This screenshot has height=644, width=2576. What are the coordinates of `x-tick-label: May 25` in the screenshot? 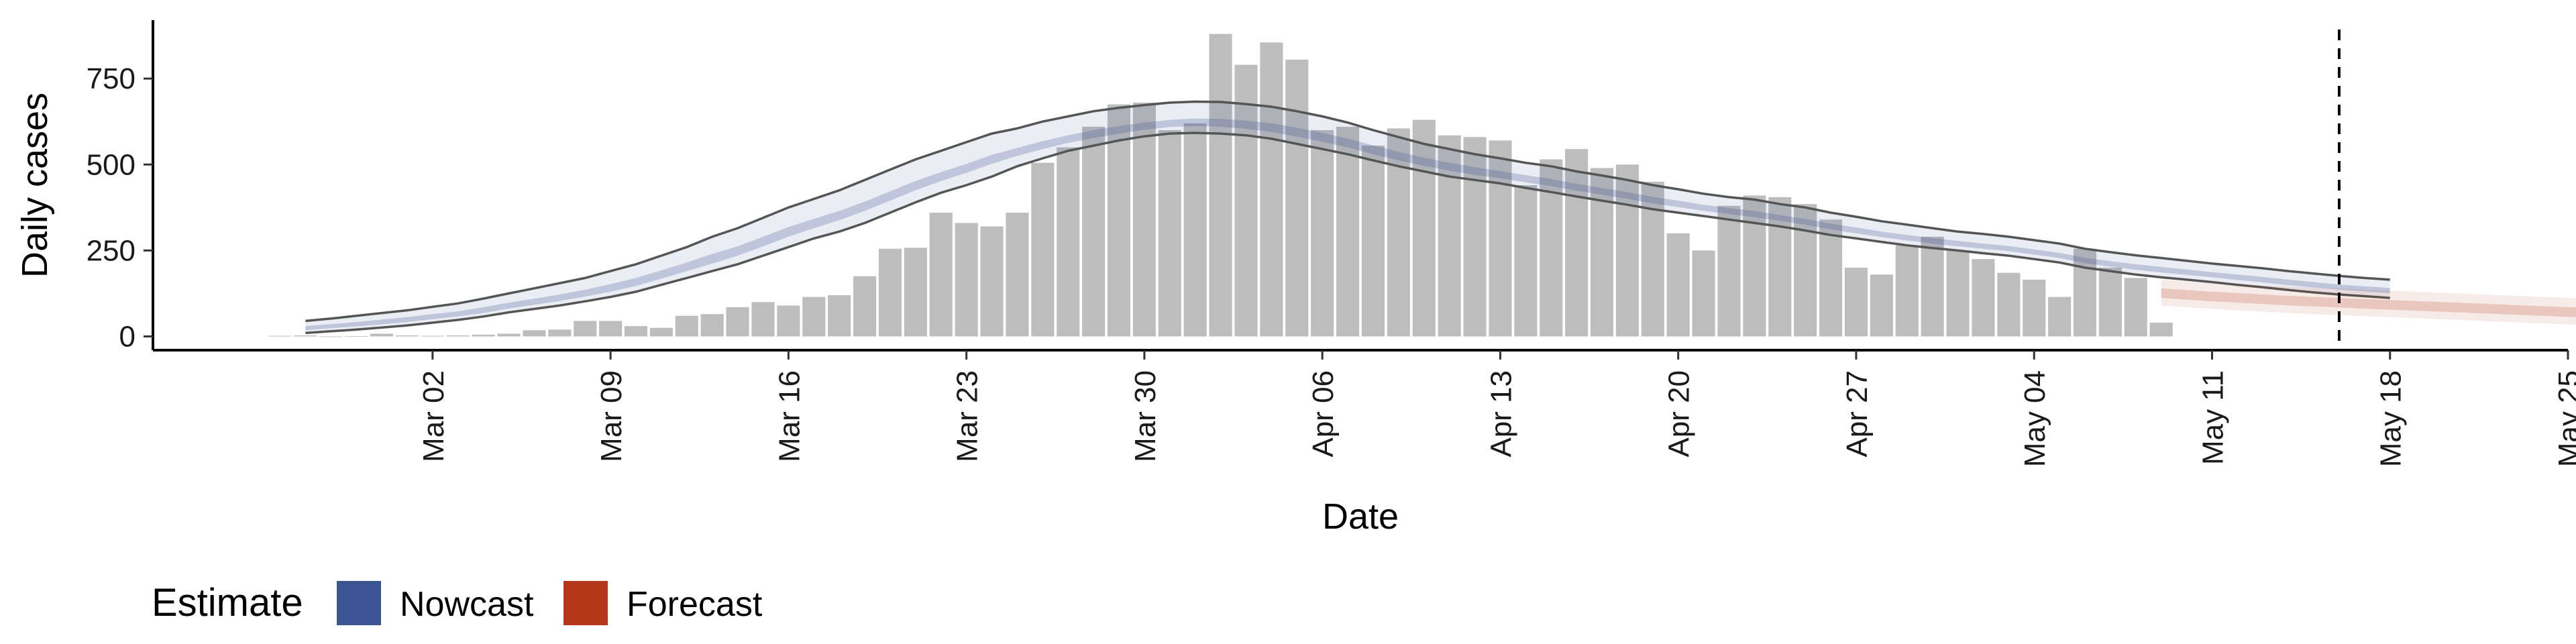 It's located at (2564, 418).